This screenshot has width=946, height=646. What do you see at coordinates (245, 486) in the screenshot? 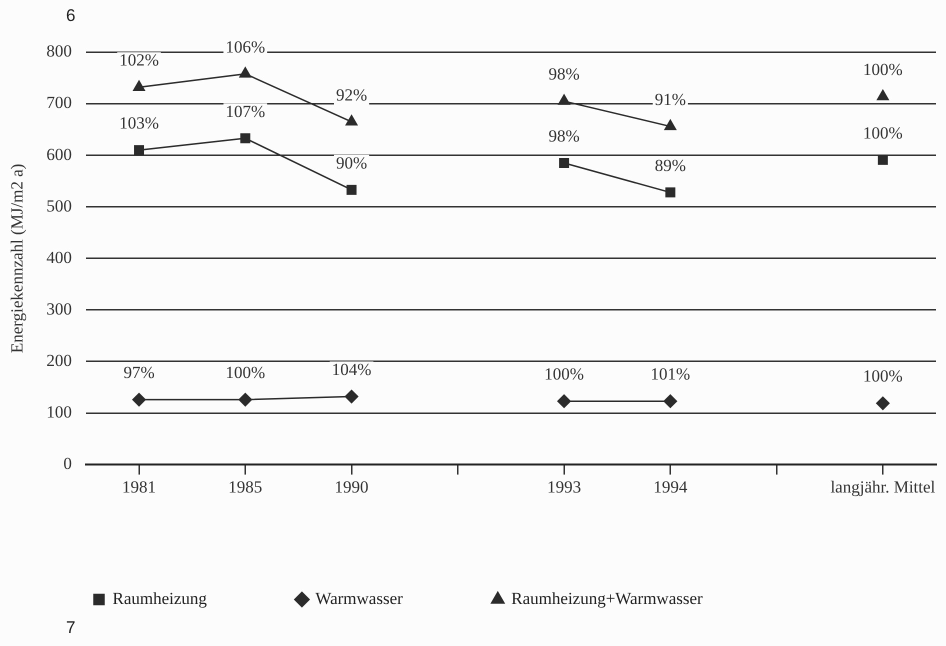
I see `x-tick-label: 1985` at bounding box center [245, 486].